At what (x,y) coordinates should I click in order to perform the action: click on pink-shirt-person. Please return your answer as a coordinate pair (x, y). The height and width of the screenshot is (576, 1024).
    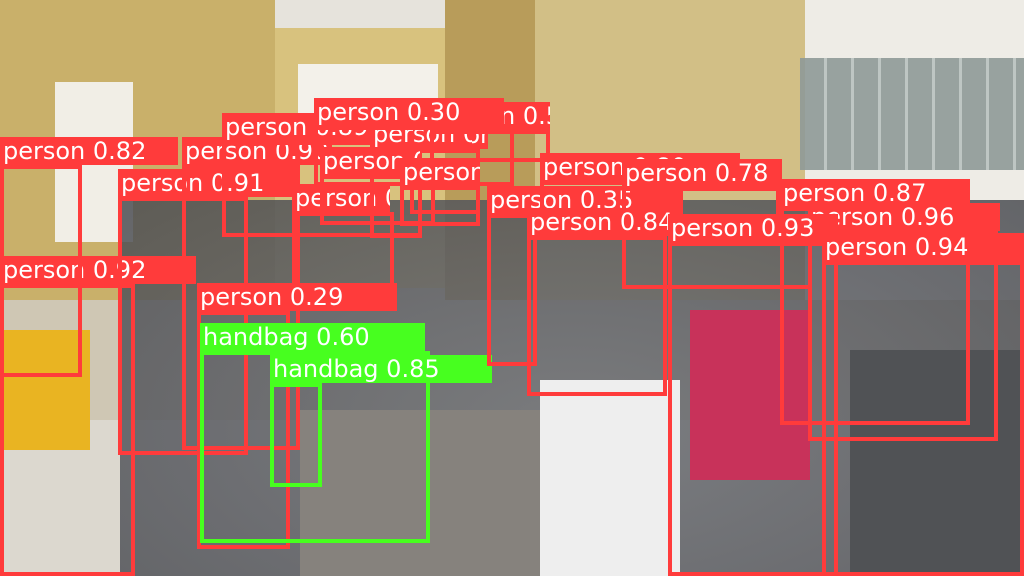
    Looking at the image, I should click on (750, 395).